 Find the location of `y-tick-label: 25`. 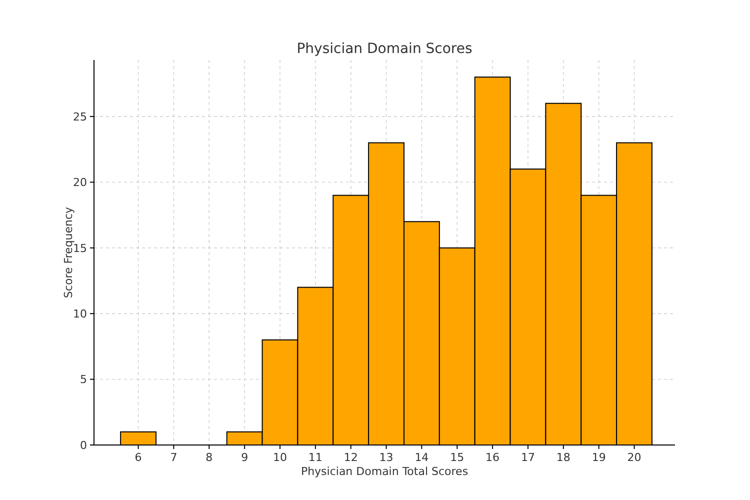

y-tick-label: 25 is located at coordinates (80, 117).